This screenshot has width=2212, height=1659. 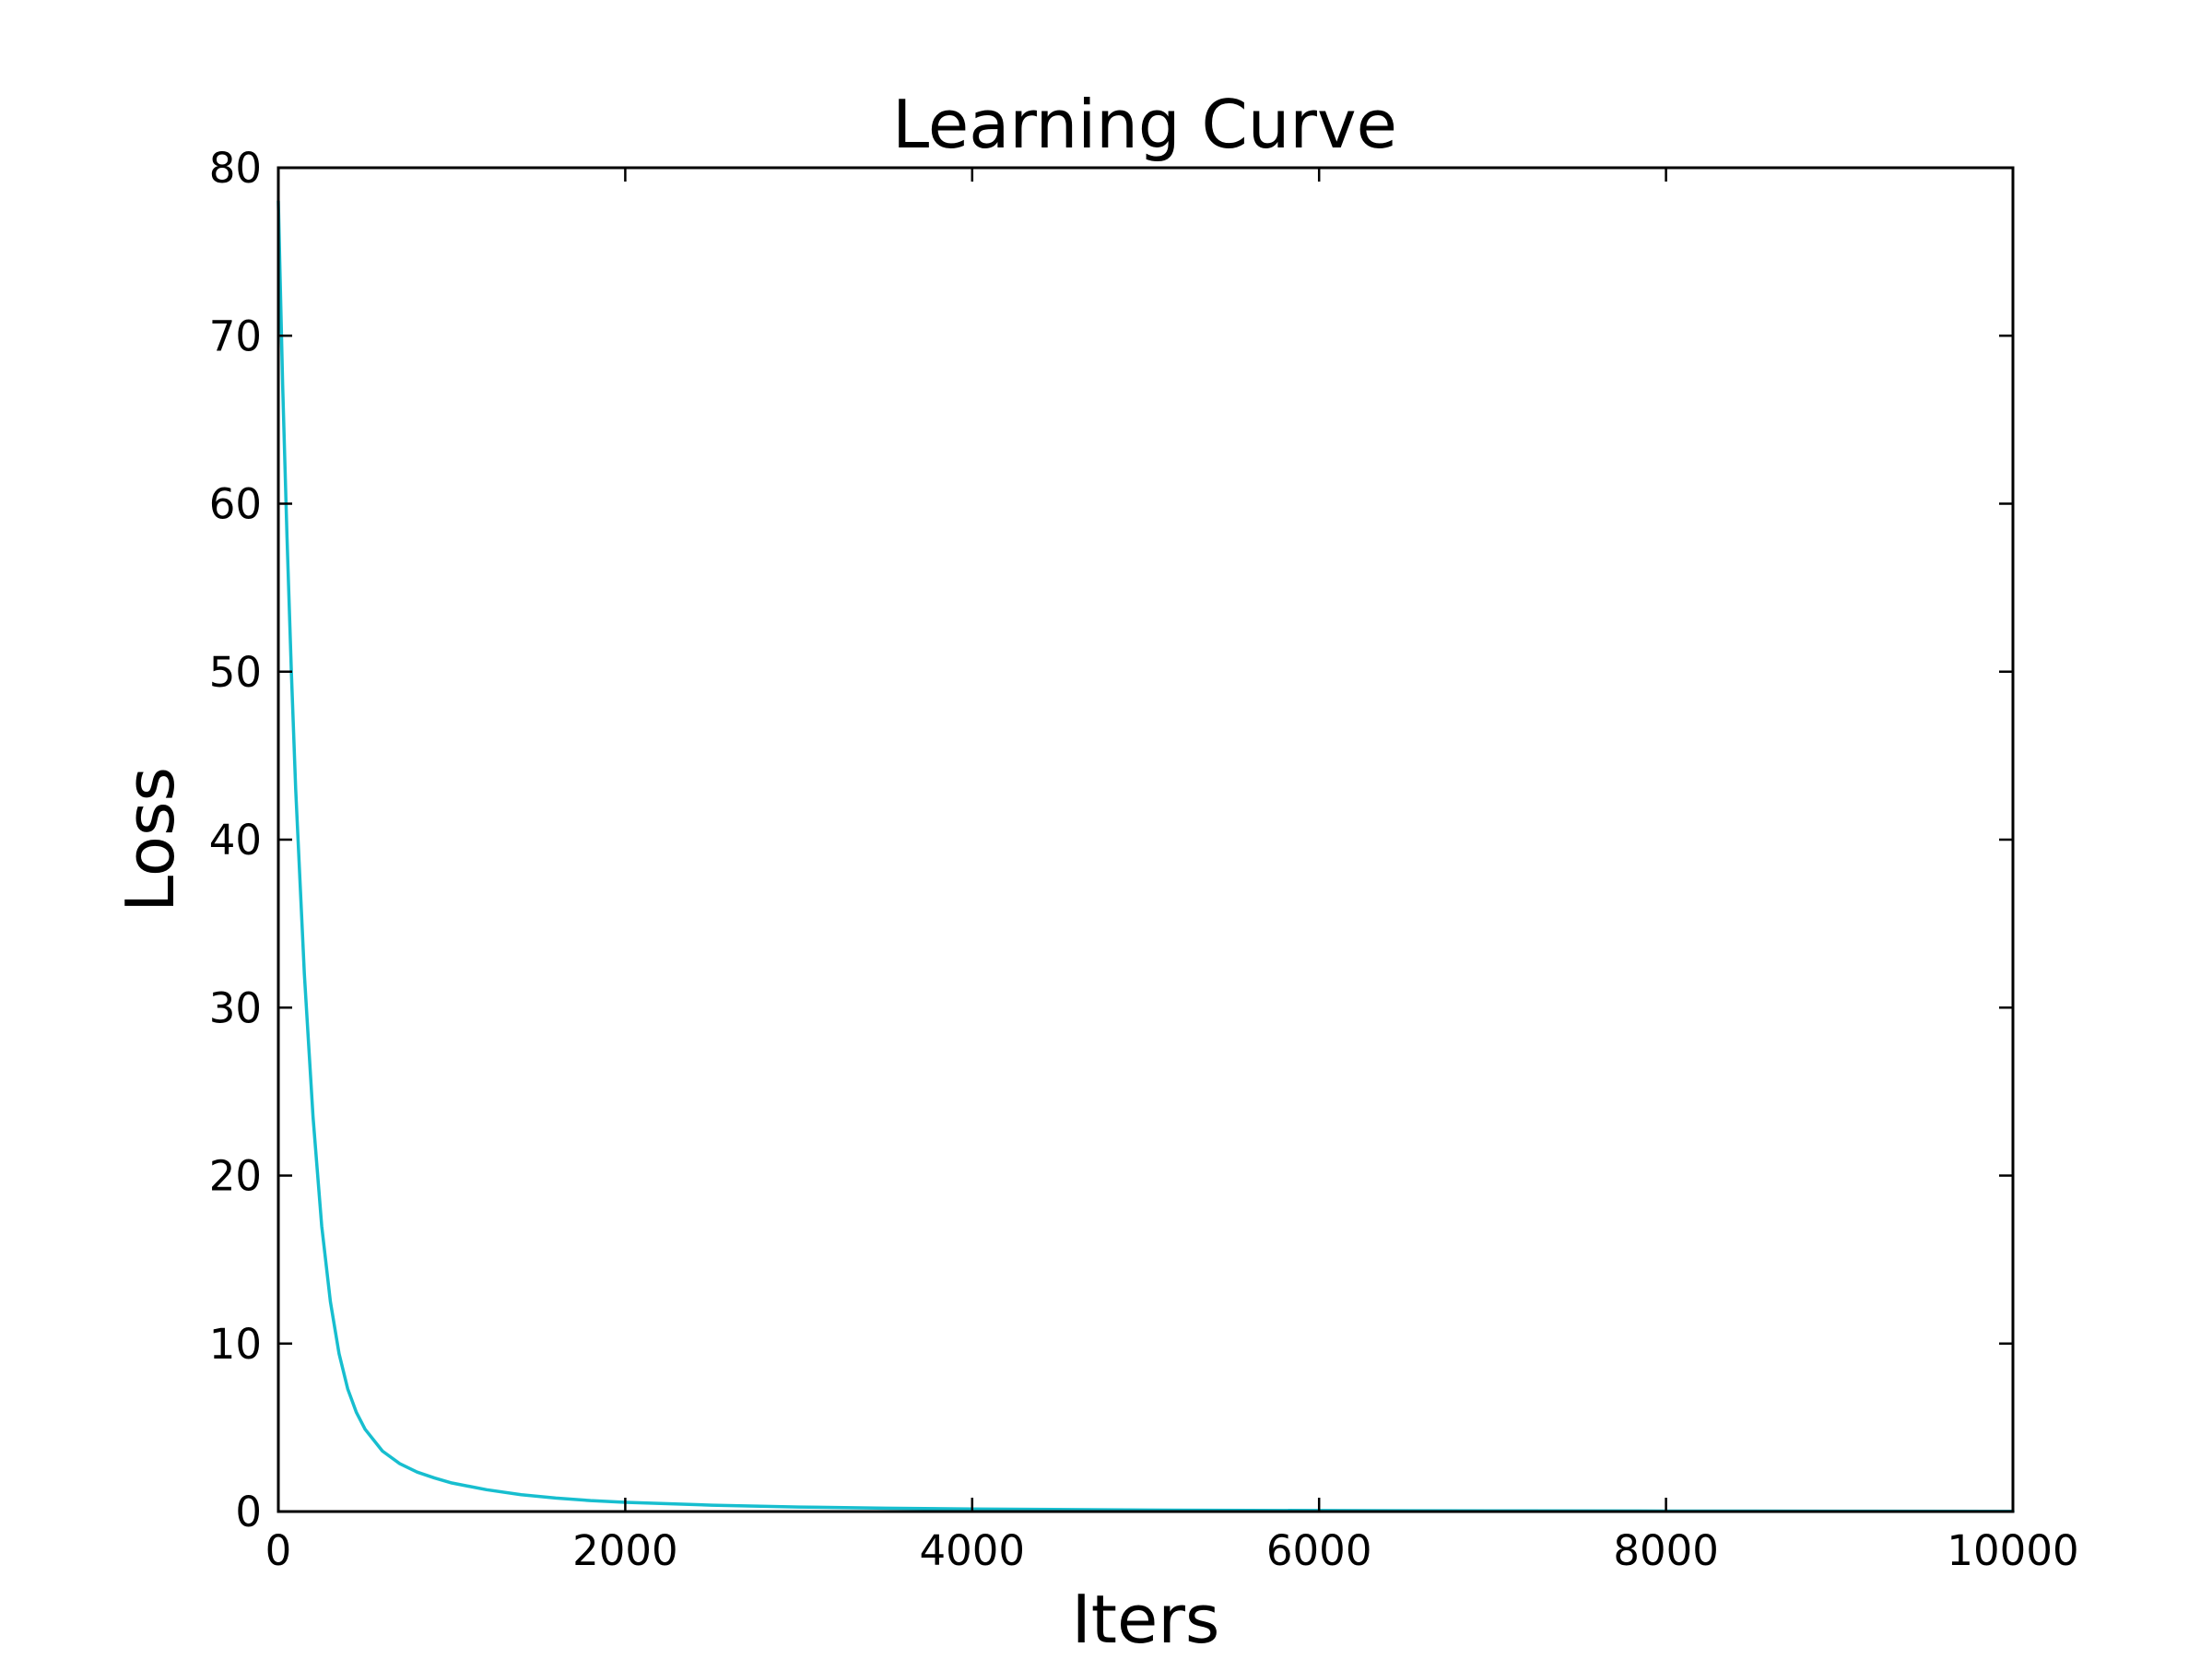 What do you see at coordinates (235, 1007) in the screenshot?
I see `y-tick-label: 30` at bounding box center [235, 1007].